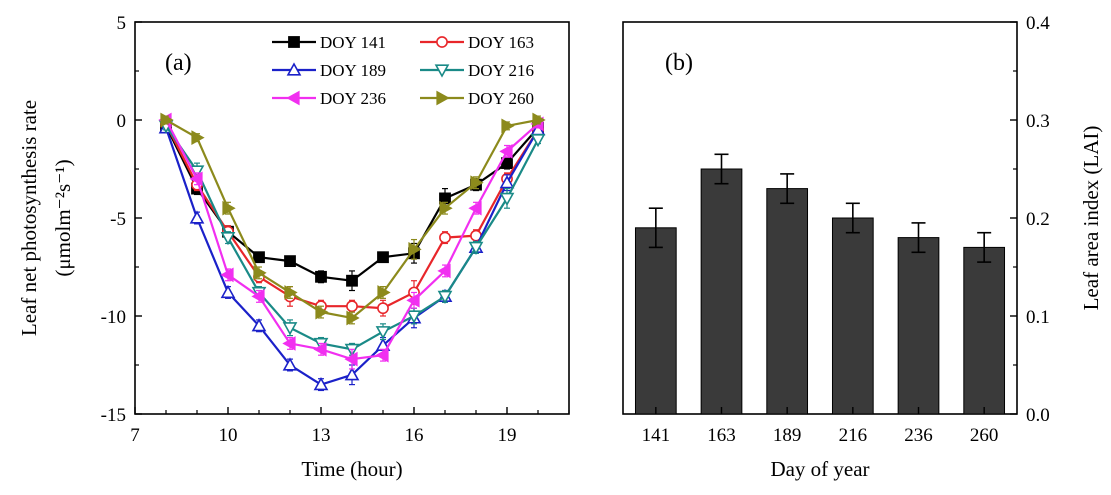  What do you see at coordinates (1038, 219) in the screenshot?
I see `y-tick-label: 0.2` at bounding box center [1038, 219].